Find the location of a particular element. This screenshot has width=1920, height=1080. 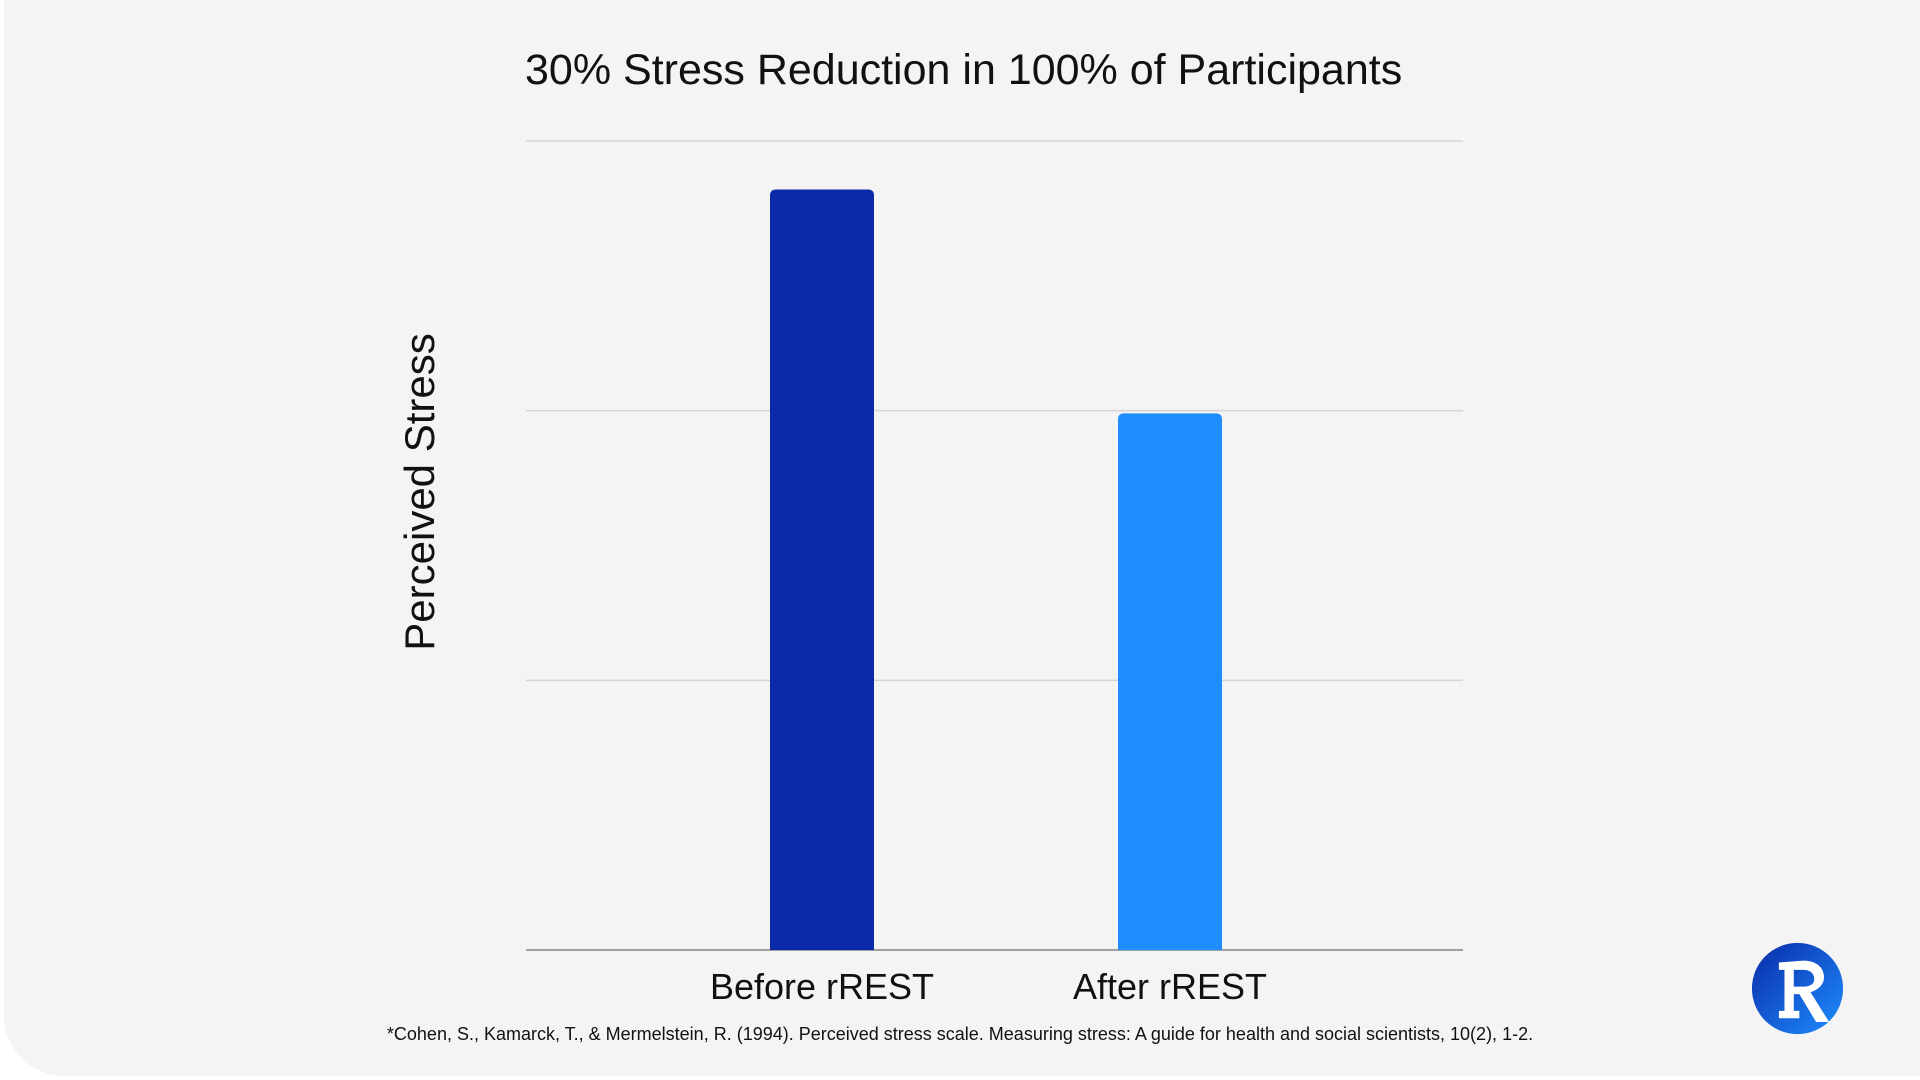

bar-after-rrest is located at coordinates (1170, 681).